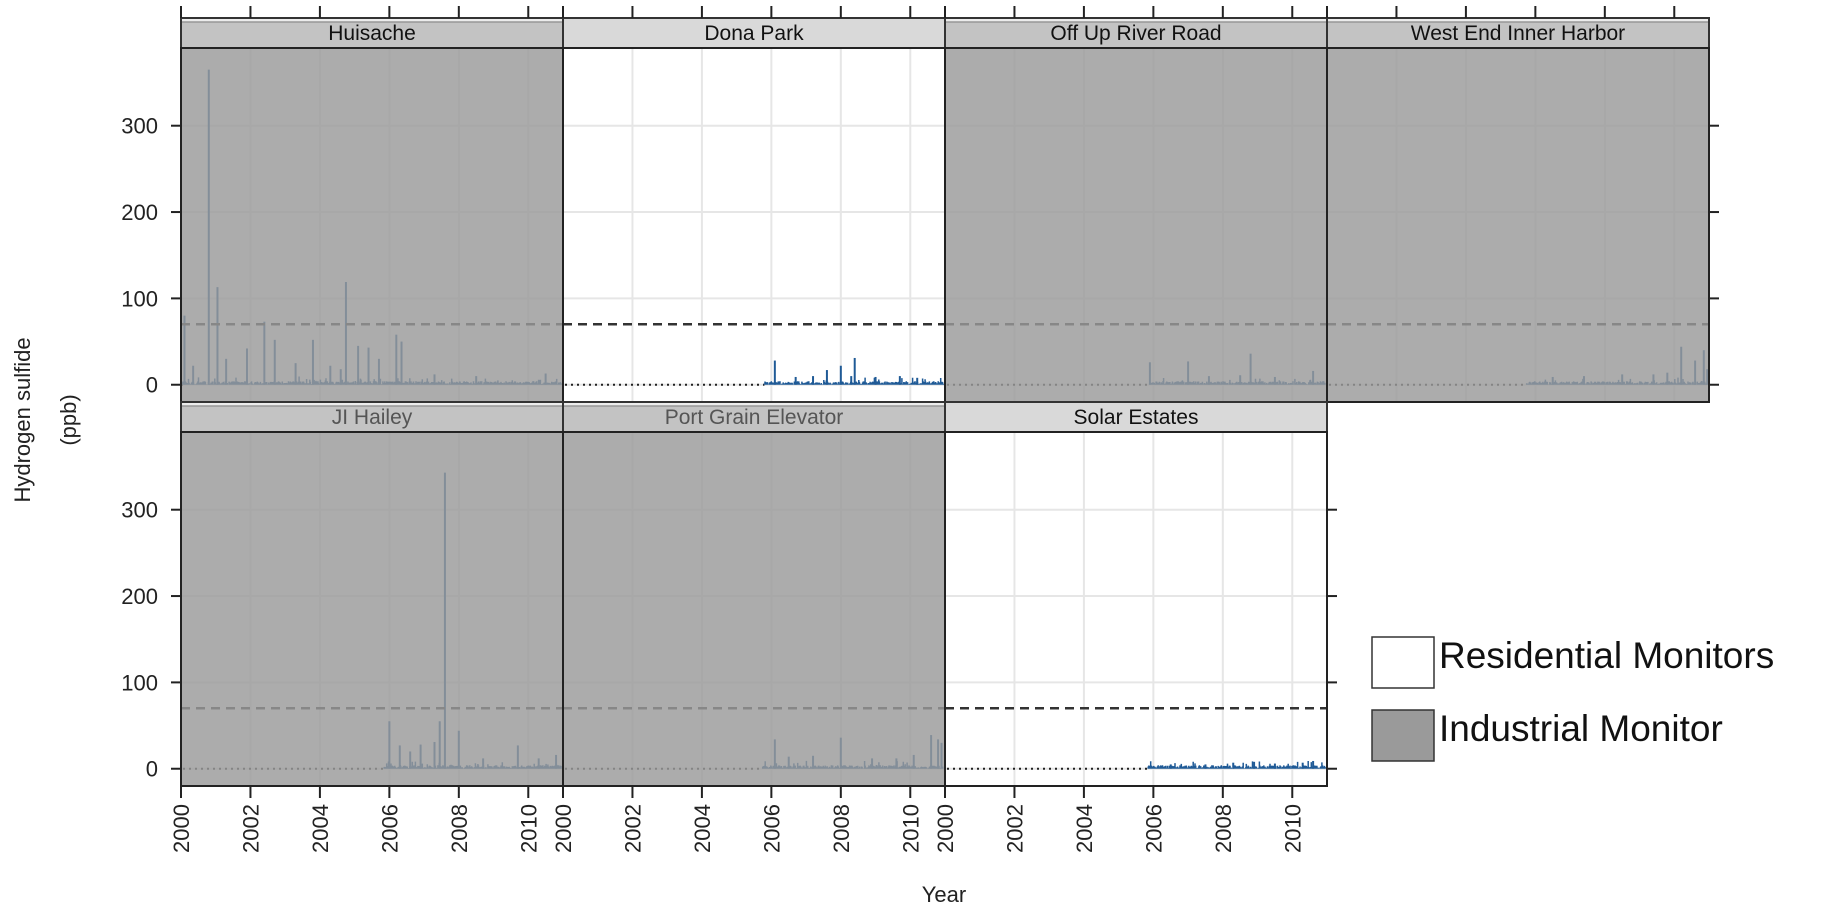  What do you see at coordinates (1403, 735) in the screenshot?
I see `legend-swatch-industrial` at bounding box center [1403, 735].